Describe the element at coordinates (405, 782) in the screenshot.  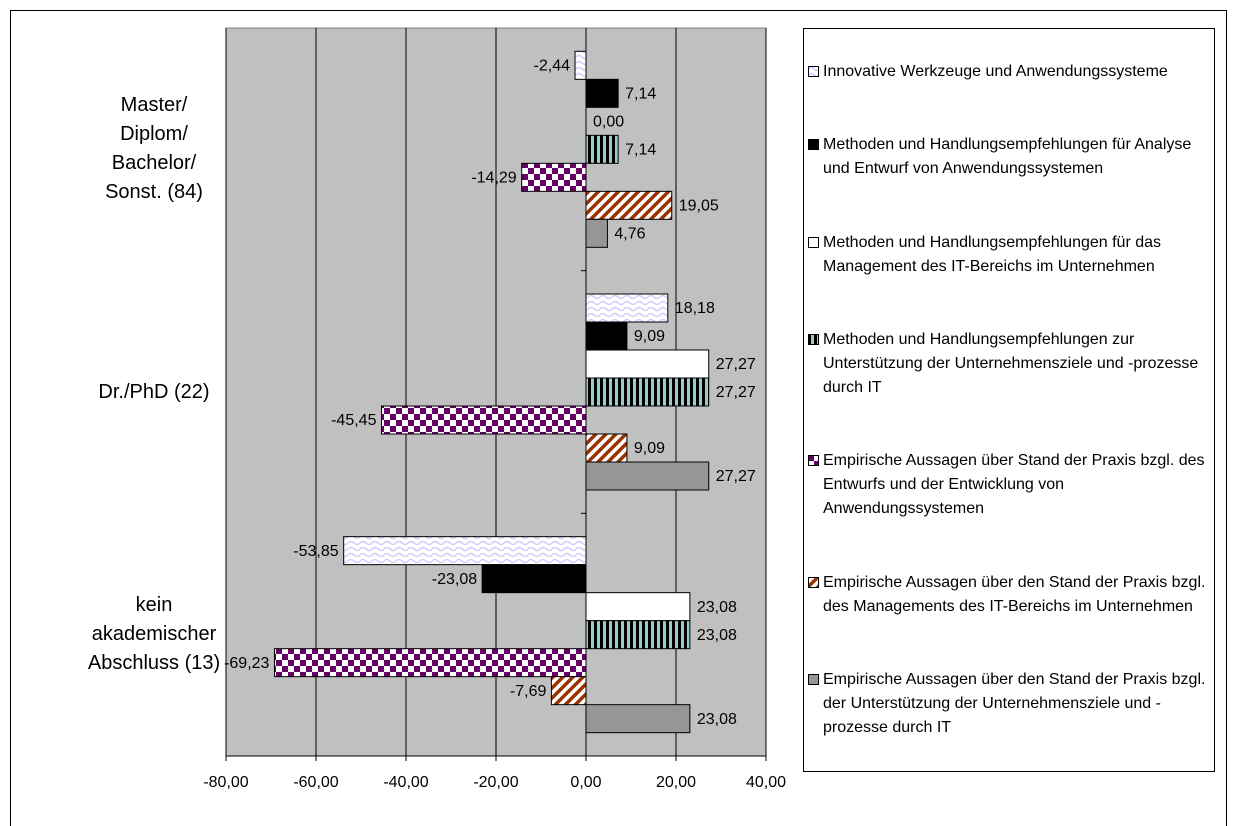
I see `x-tick-label: -40,00` at that location.